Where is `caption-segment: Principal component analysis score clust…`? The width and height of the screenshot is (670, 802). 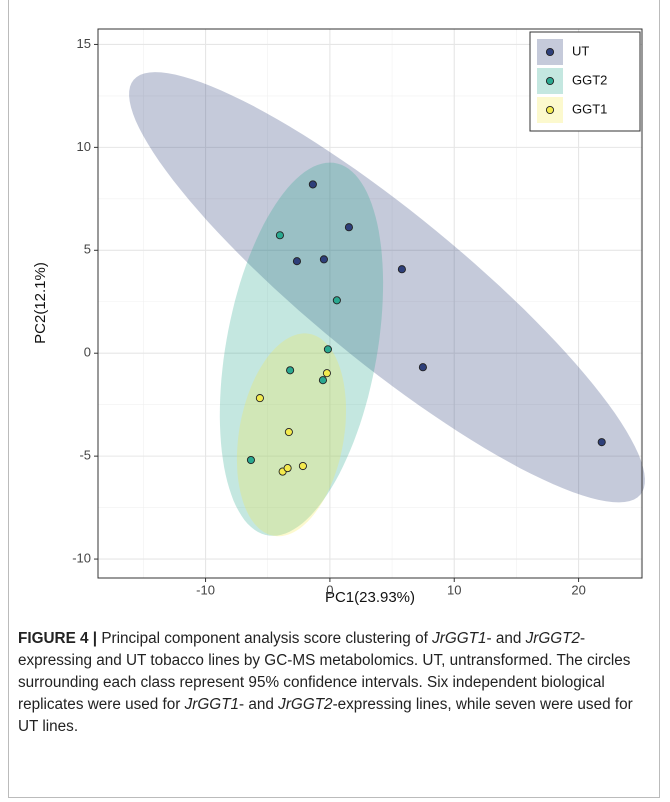
caption-segment: Principal component analysis score clust… is located at coordinates (265, 638).